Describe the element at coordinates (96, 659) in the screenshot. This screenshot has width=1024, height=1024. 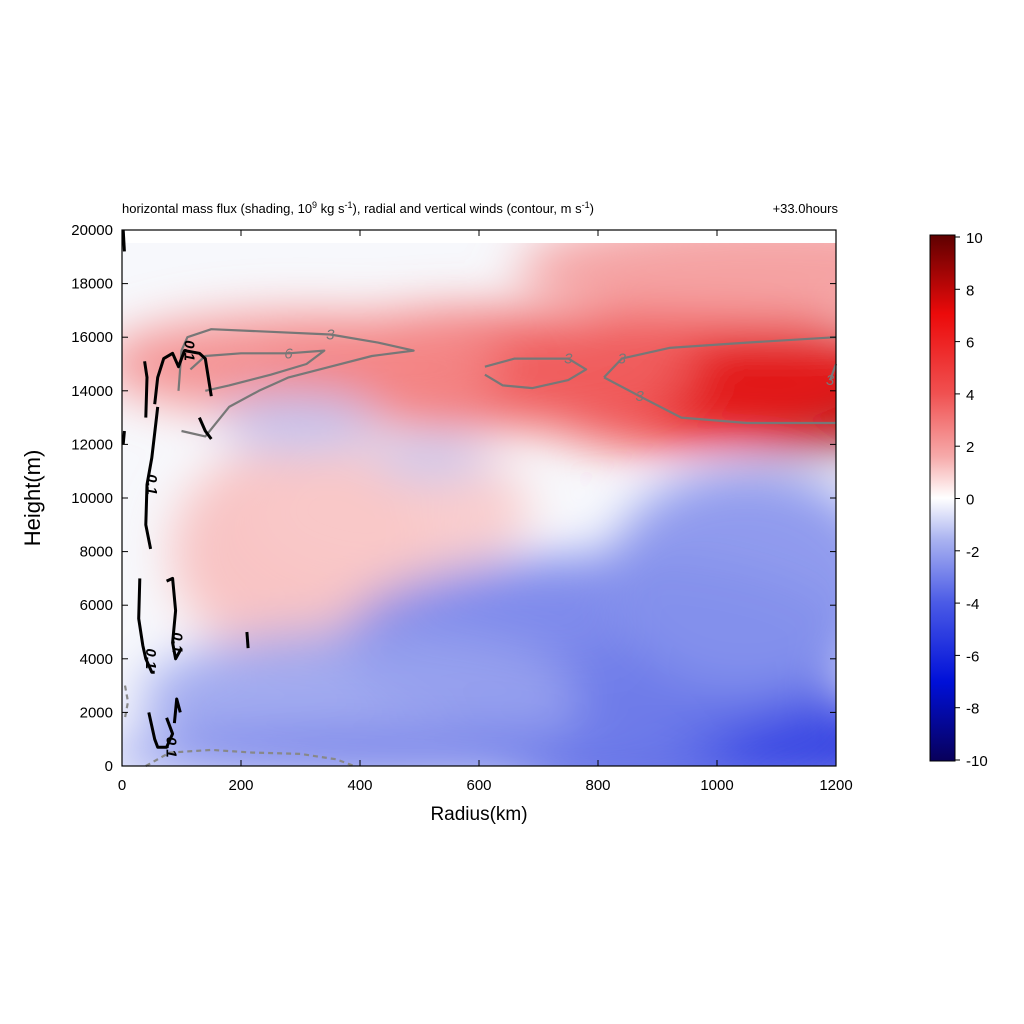
I see `y-tick-label: 4000` at that location.